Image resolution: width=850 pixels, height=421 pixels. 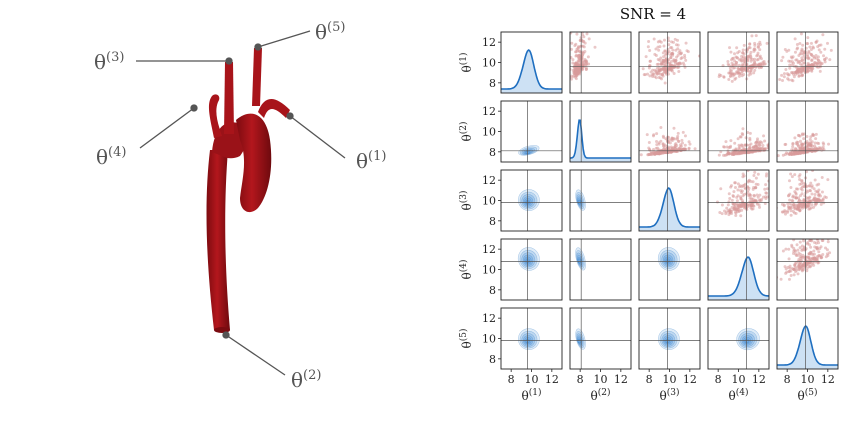 I want to click on panel-5-2: 8 10 12θ(2), so click(x=600, y=355).